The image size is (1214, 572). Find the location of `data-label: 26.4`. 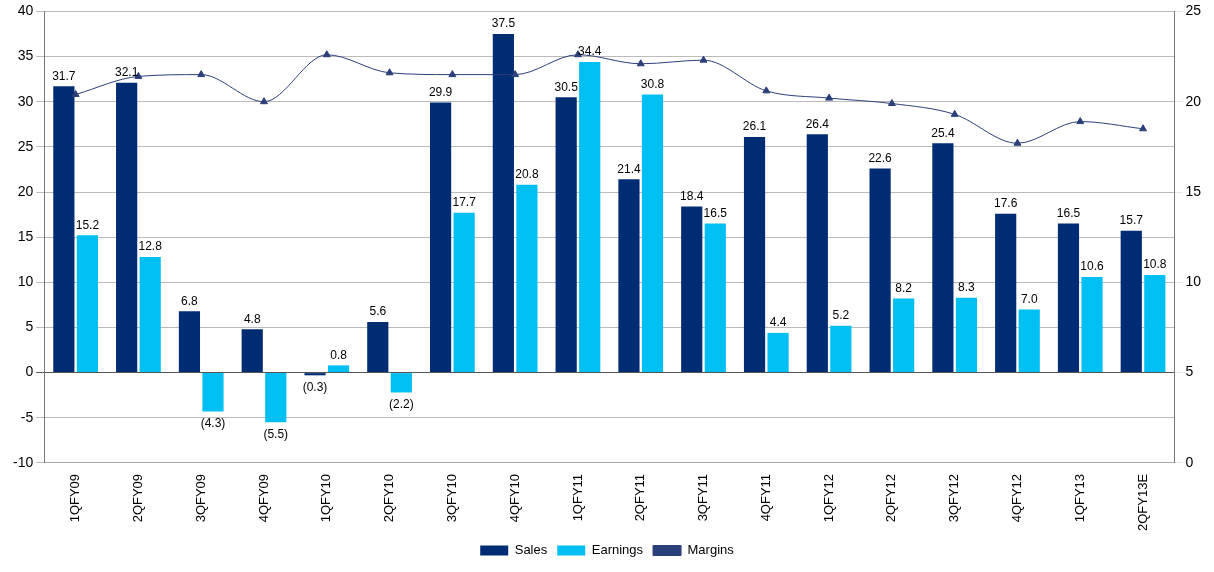

data-label: 26.4 is located at coordinates (817, 123).